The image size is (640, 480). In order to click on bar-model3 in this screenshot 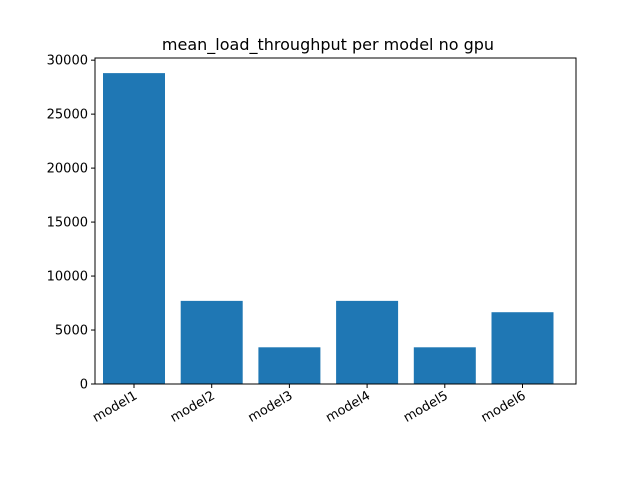, I will do `click(289, 365)`.